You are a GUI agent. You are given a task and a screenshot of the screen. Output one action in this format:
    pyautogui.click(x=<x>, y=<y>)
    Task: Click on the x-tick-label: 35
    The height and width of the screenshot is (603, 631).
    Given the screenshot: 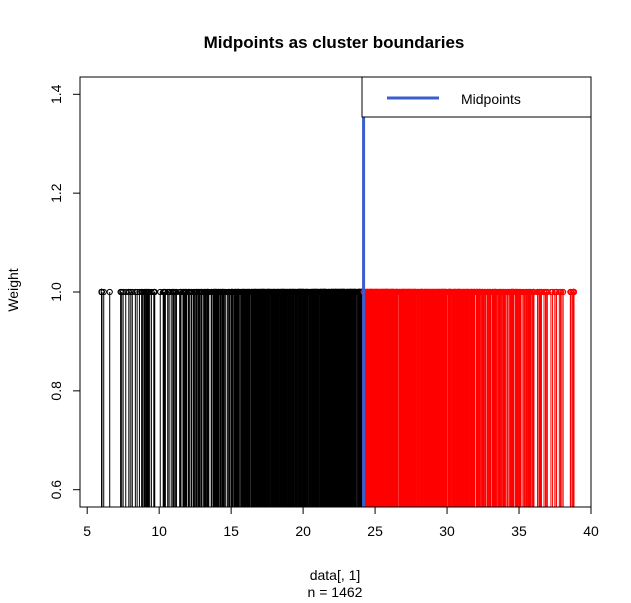 What is the action you would take?
    pyautogui.click(x=519, y=531)
    